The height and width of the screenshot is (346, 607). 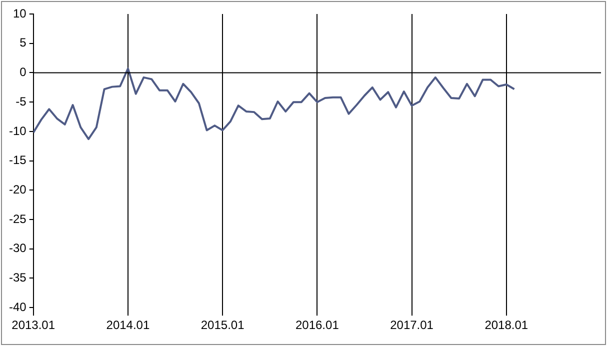 I want to click on y-tick-label: -25, so click(x=18, y=219).